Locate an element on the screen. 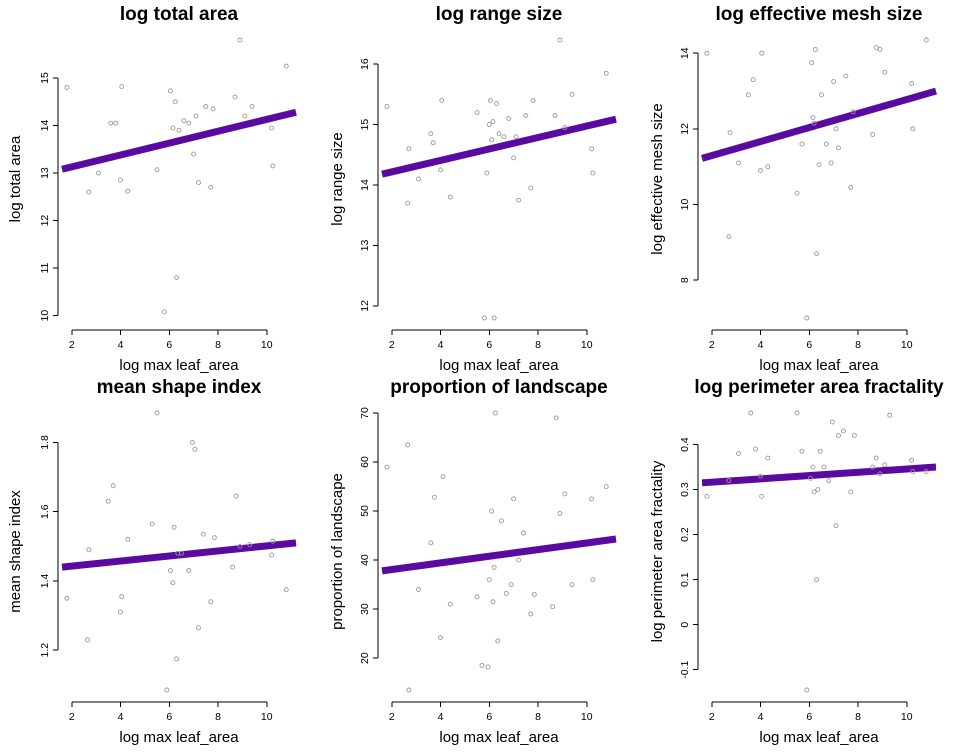 This screenshot has width=963, height=754. panel-title: log total area is located at coordinates (179, 14).